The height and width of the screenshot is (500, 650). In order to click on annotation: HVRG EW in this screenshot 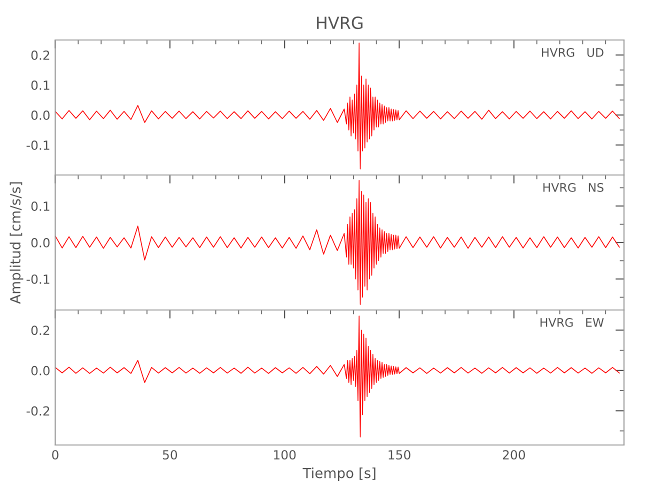, I will do `click(572, 322)`.